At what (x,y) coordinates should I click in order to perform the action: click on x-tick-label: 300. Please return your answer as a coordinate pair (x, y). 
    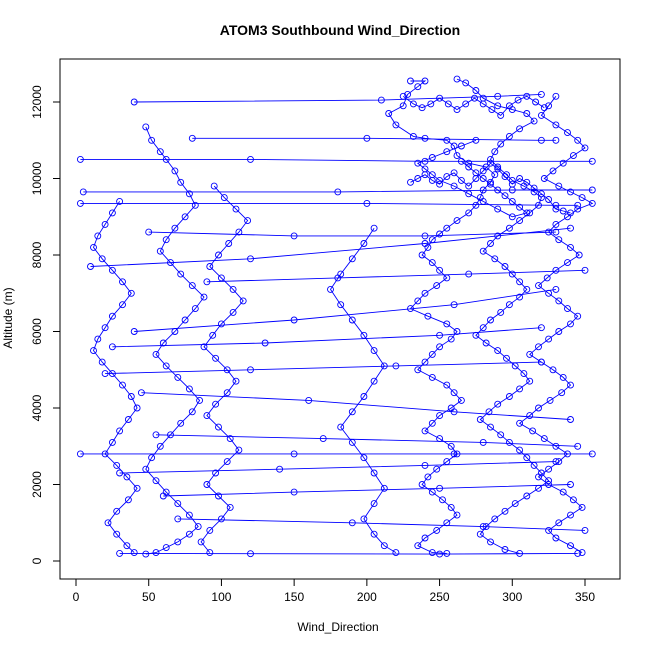
    Looking at the image, I should click on (512, 597).